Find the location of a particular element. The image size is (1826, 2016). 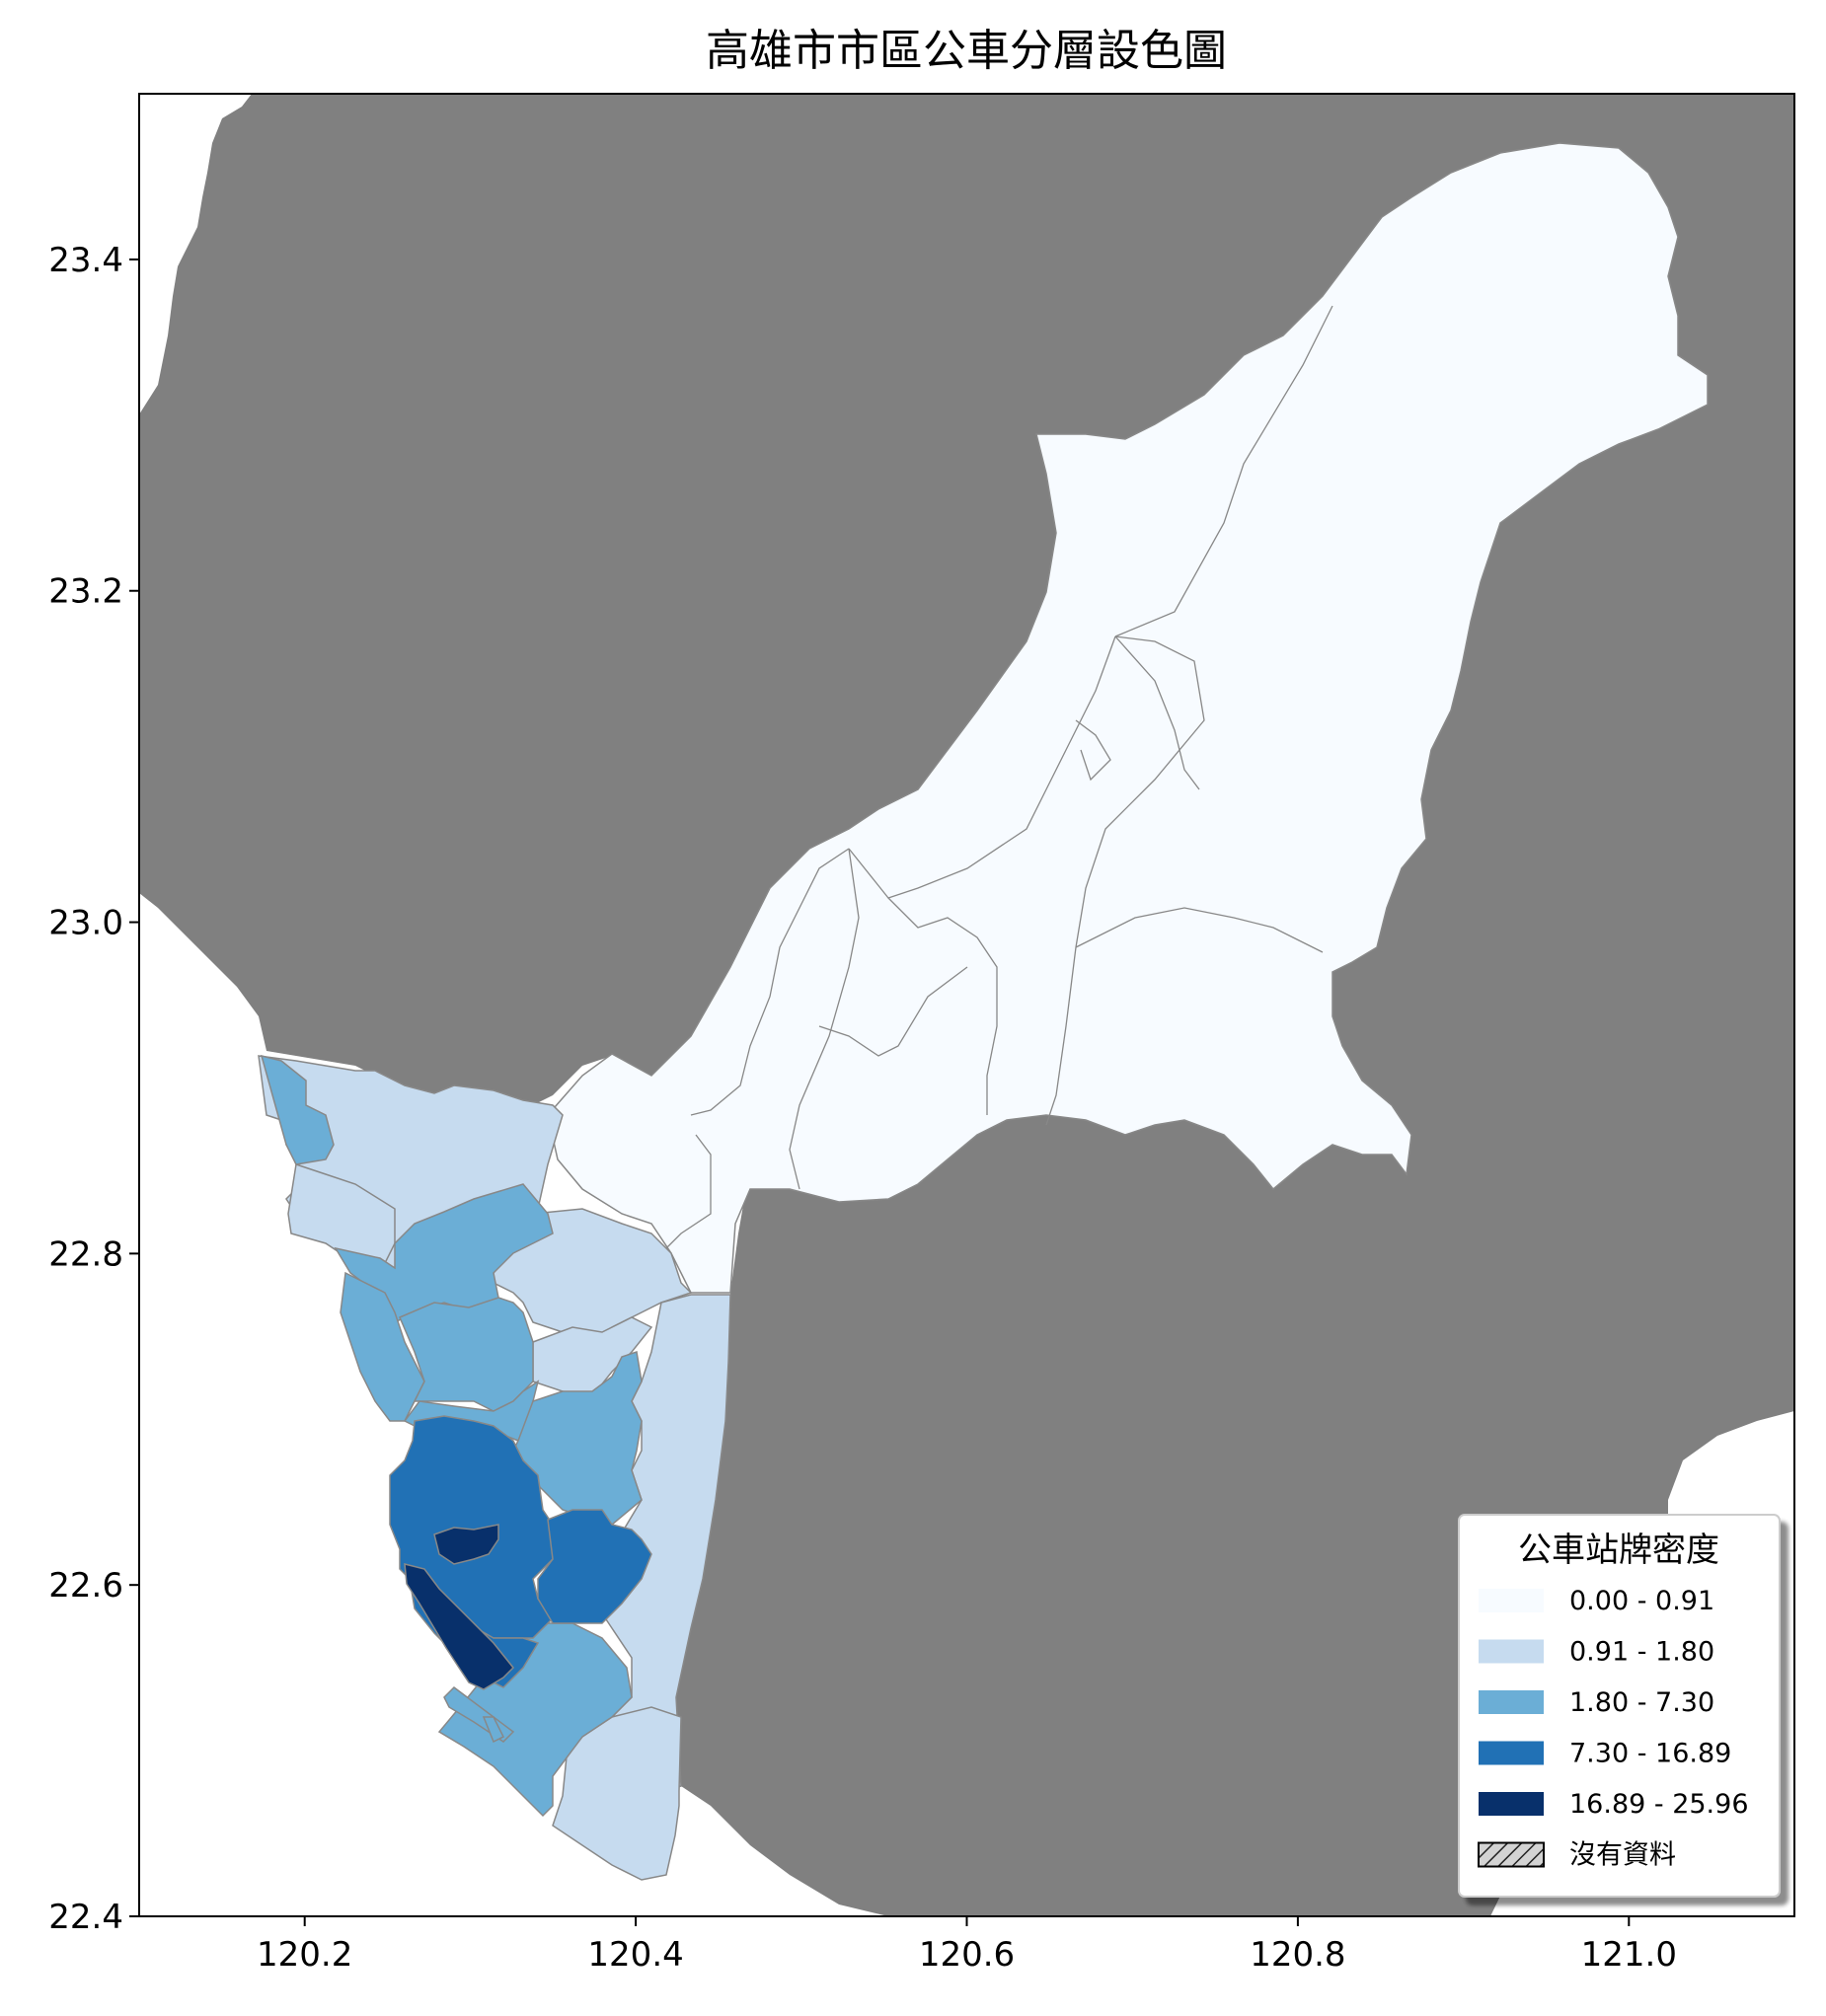

legend-label: 0.91 - 1.80 is located at coordinates (1641, 1653).